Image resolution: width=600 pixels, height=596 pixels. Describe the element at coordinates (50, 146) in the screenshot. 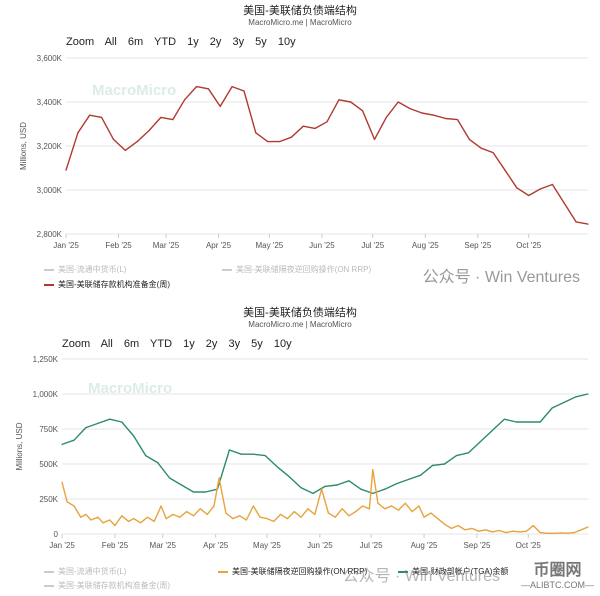

I see `y-tick-label: 3,200K` at that location.